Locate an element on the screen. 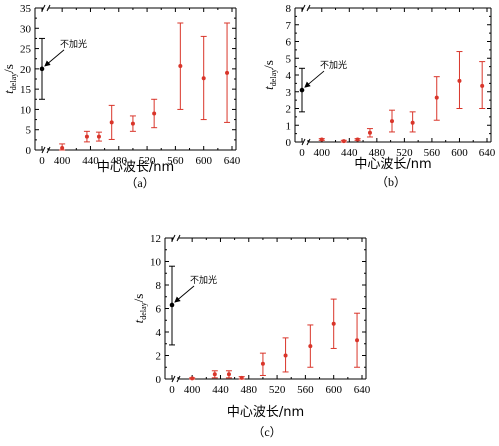  panel-label: （a） is located at coordinates (139, 183).